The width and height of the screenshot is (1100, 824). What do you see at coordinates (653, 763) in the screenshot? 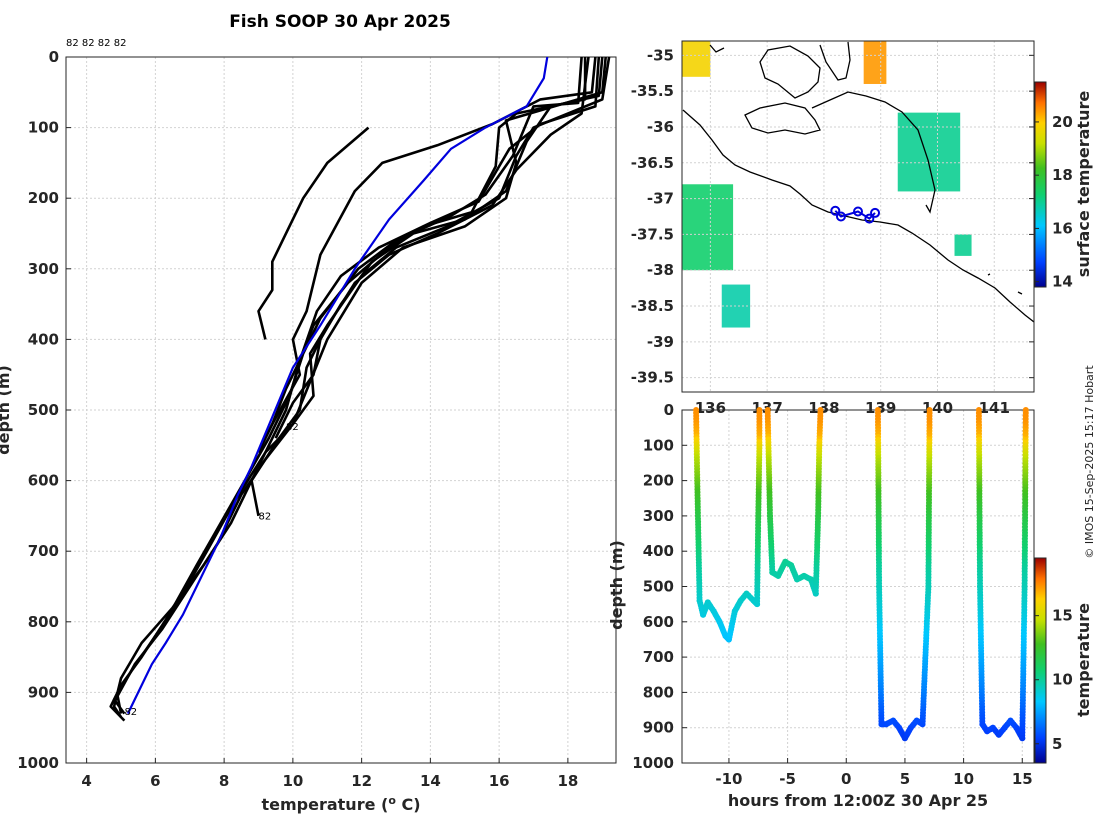
I see `depth-time-y-tick-label: 1000` at bounding box center [653, 763].